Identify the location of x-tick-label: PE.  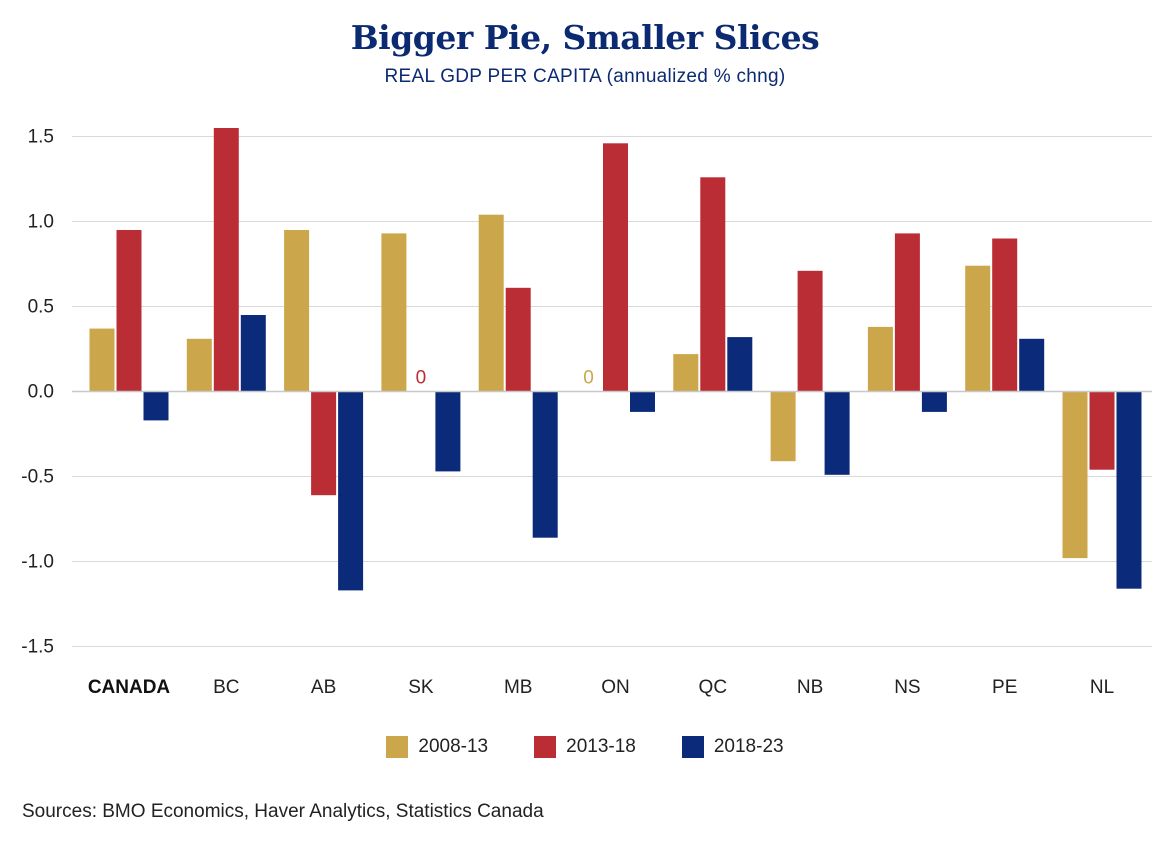
(1004, 687).